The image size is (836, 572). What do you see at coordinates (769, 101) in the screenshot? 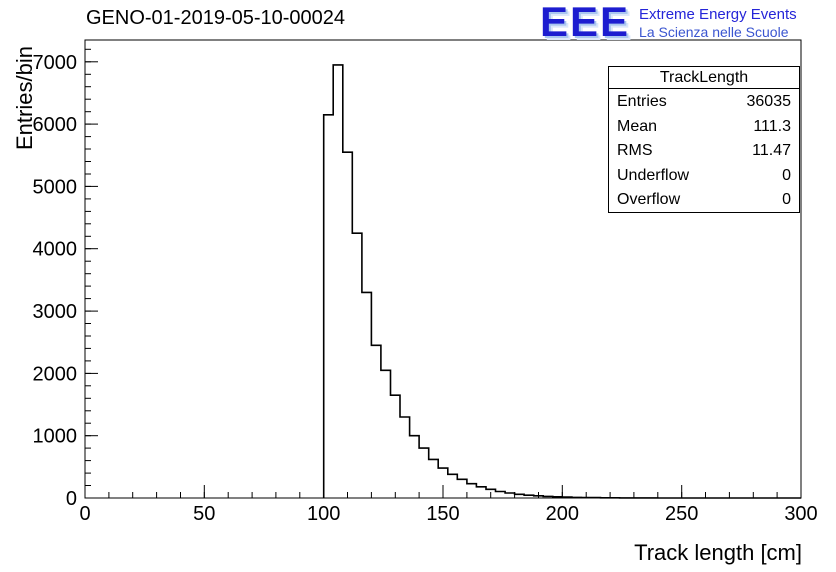
I see `stats-value: 36035` at bounding box center [769, 101].